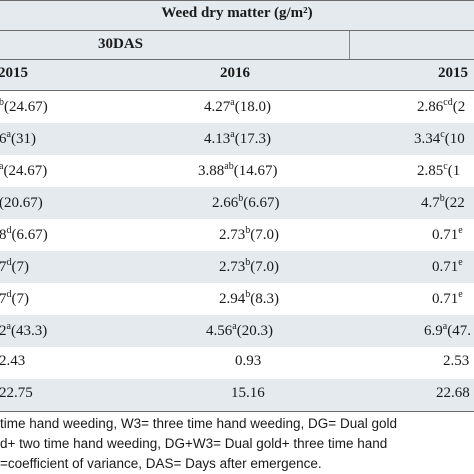 Image resolution: width=474 pixels, height=474 pixels. I want to click on table-cell: 2.43, so click(13, 361).